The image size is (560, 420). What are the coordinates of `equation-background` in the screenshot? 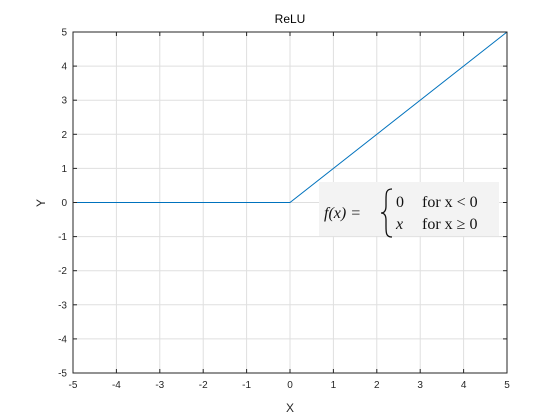 It's located at (409, 209).